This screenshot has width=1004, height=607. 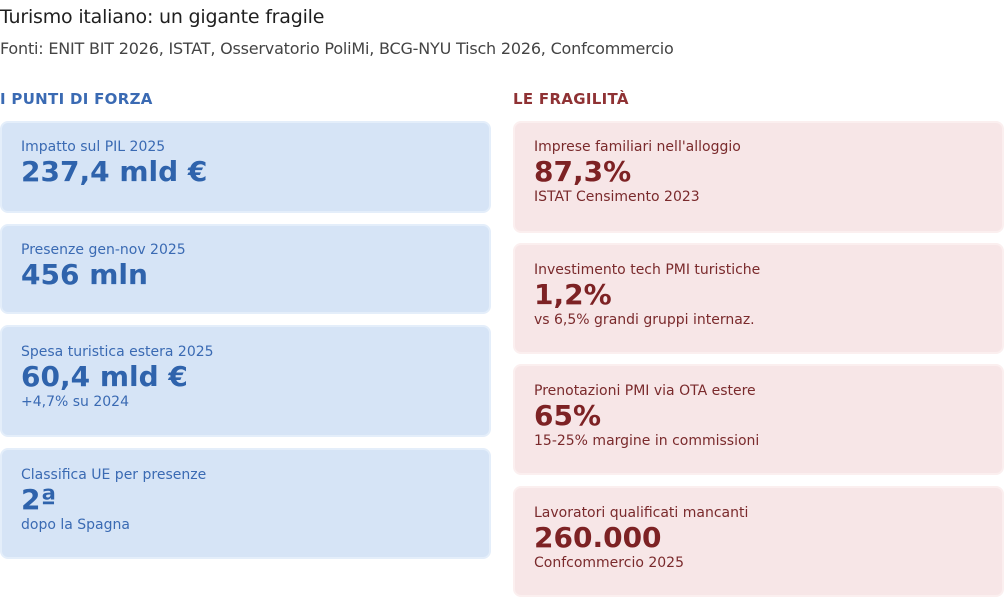 I want to click on card-note: +4,7% su 2024, so click(x=75, y=402).